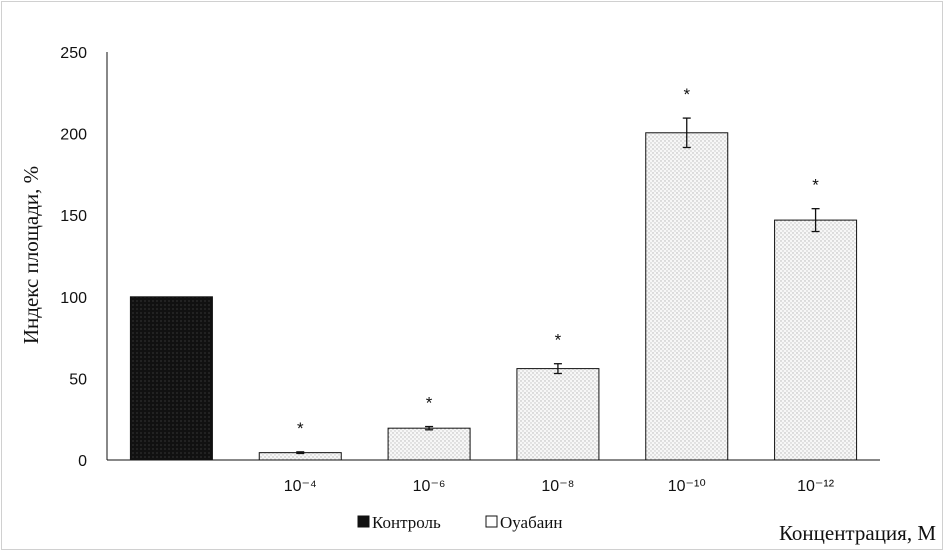 This screenshot has height=553, width=946. I want to click on y-tick-label: 150, so click(73, 216).